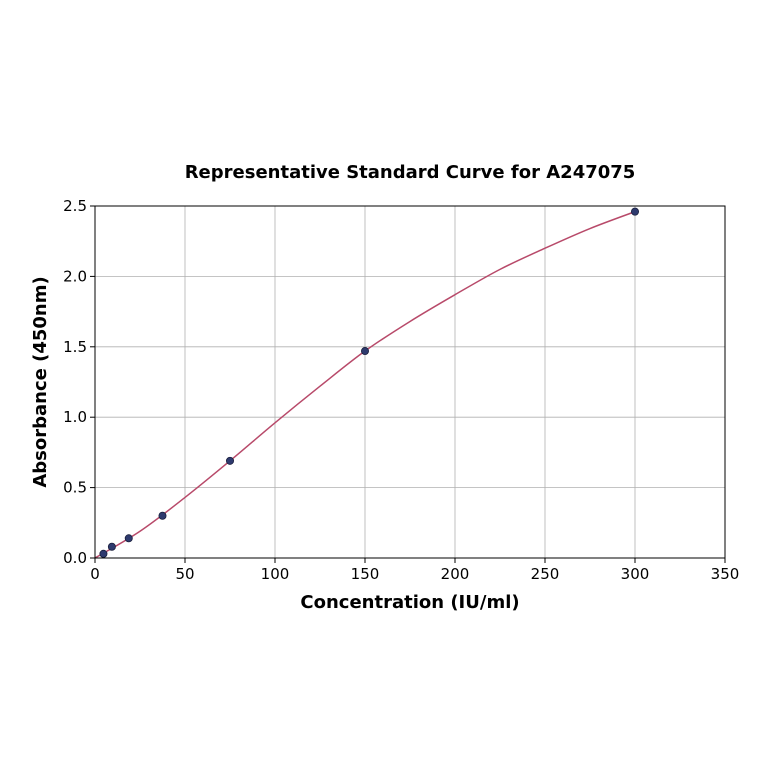 The image size is (764, 764). Describe the element at coordinates (365, 574) in the screenshot. I see `x-tick-label: 150` at that location.